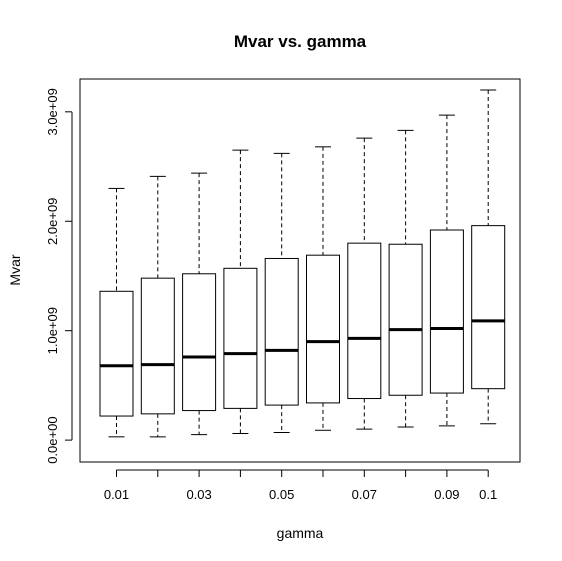 The width and height of the screenshot is (562, 561). I want to click on x-axis: 0.01 0.03 0.05 0.07 0.09 0.1, so click(300, 485).